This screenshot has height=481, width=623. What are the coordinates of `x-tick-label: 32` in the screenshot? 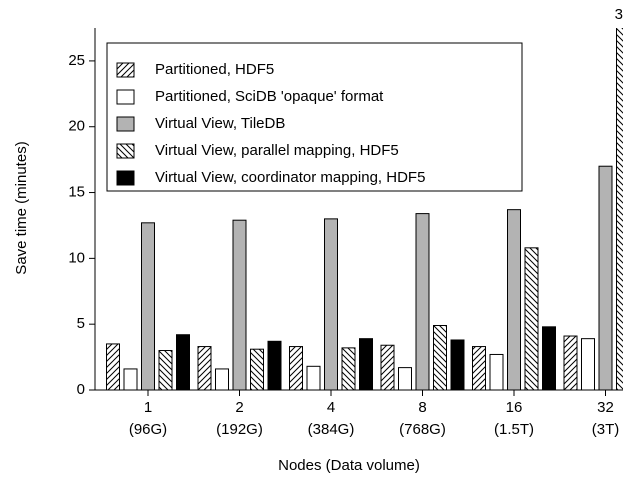 It's located at (605, 407).